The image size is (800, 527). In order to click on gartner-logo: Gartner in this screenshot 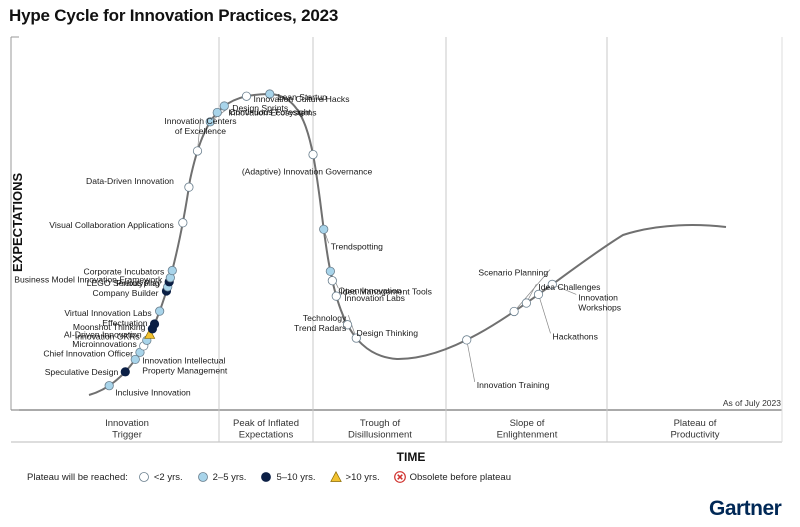, I will do `click(745, 508)`.